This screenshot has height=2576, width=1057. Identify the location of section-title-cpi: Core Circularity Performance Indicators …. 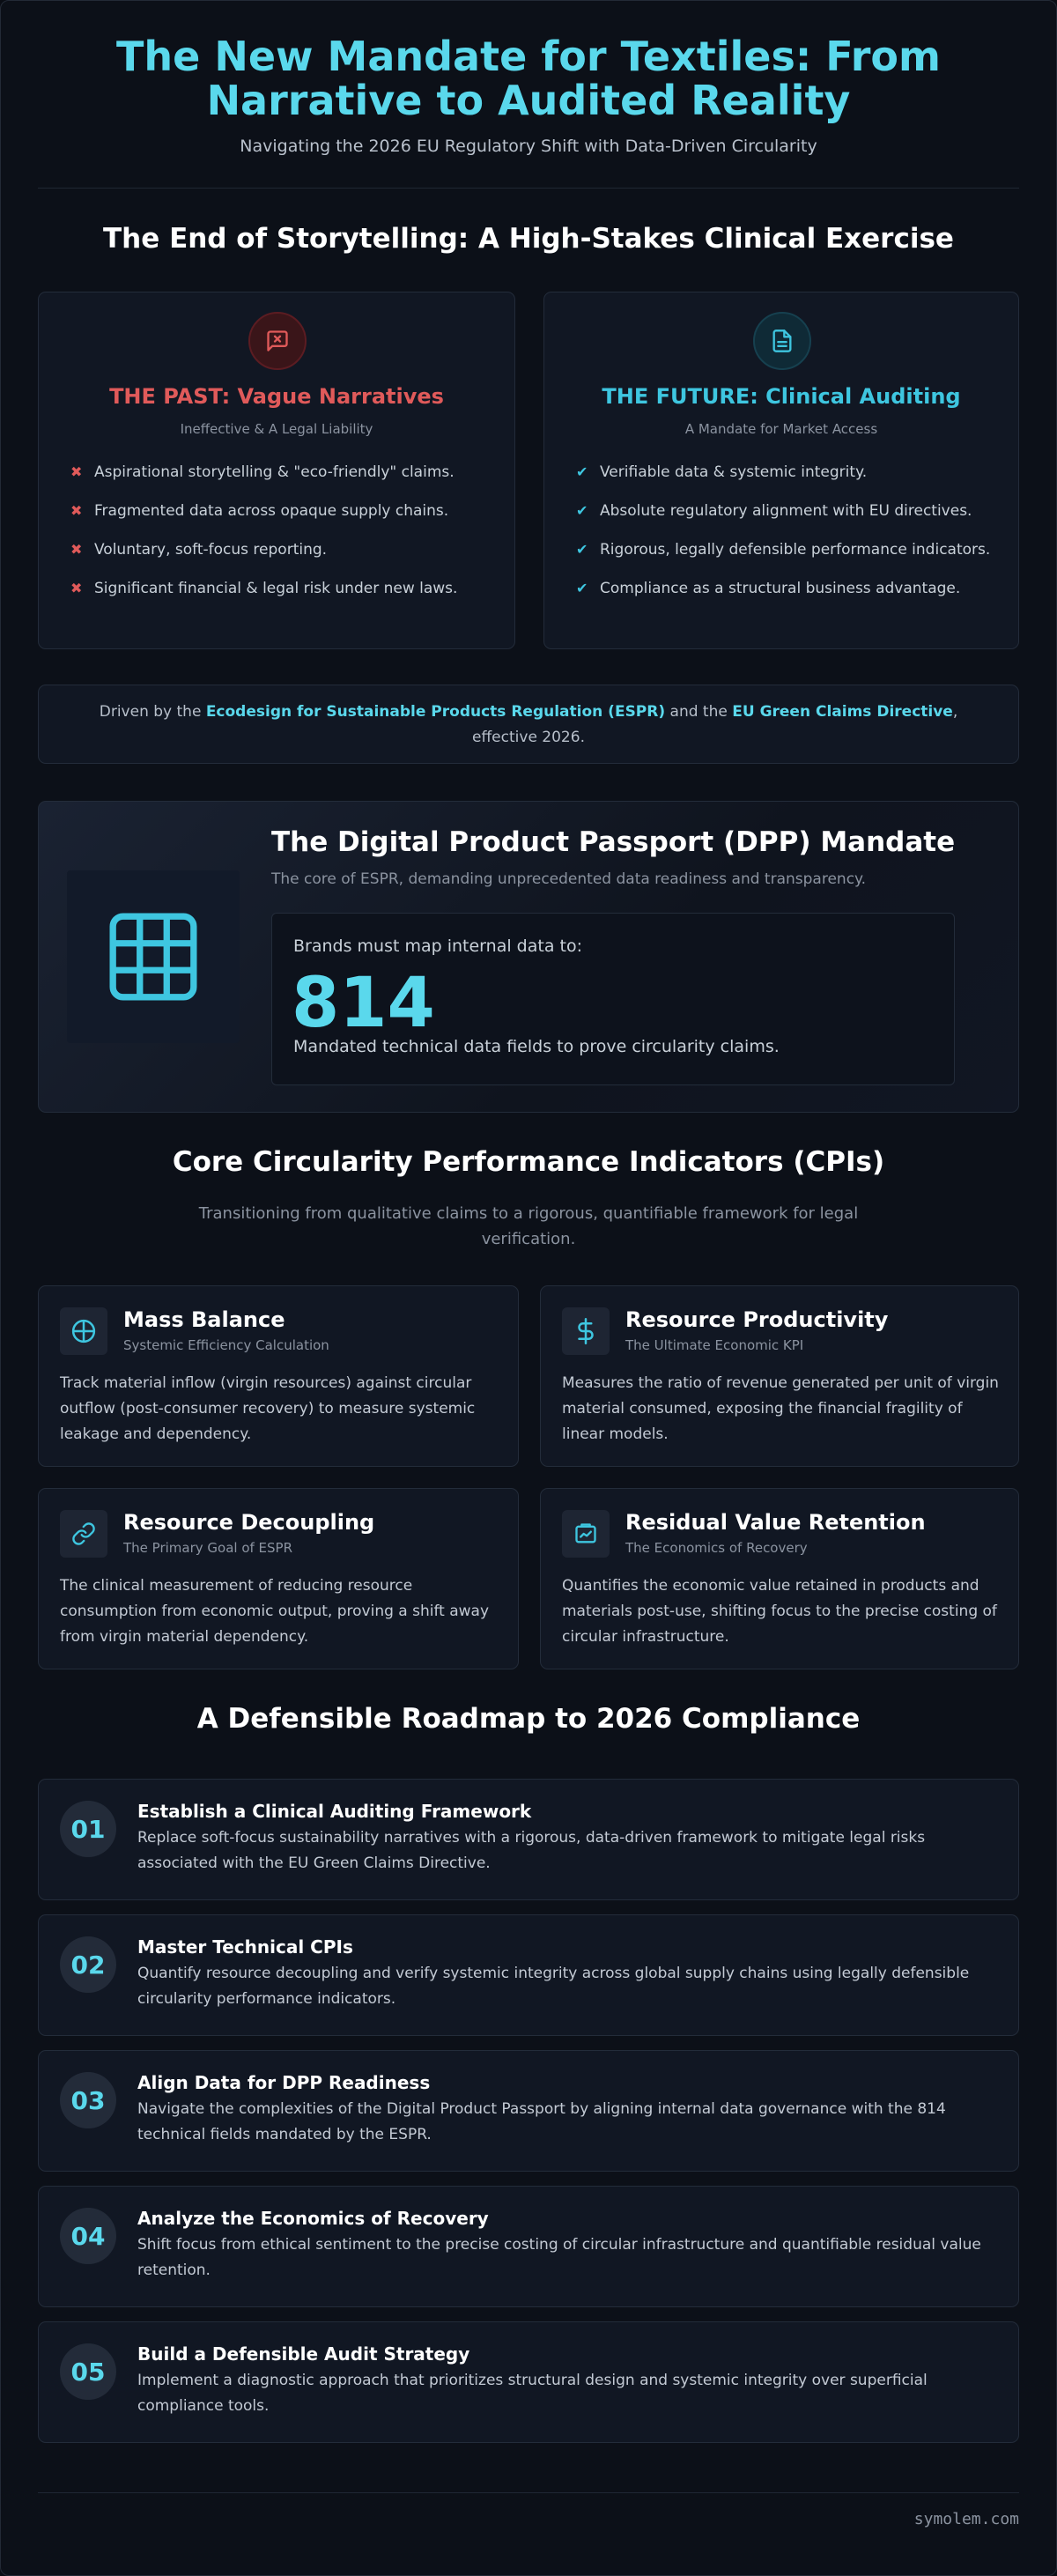
(528, 1162).